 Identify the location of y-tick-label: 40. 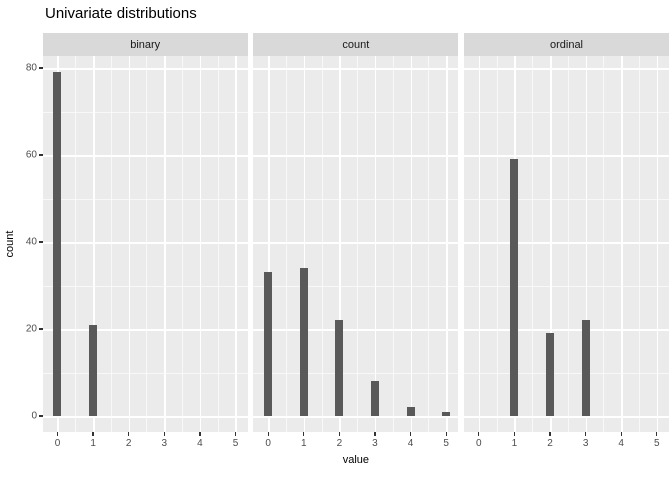
(31, 242).